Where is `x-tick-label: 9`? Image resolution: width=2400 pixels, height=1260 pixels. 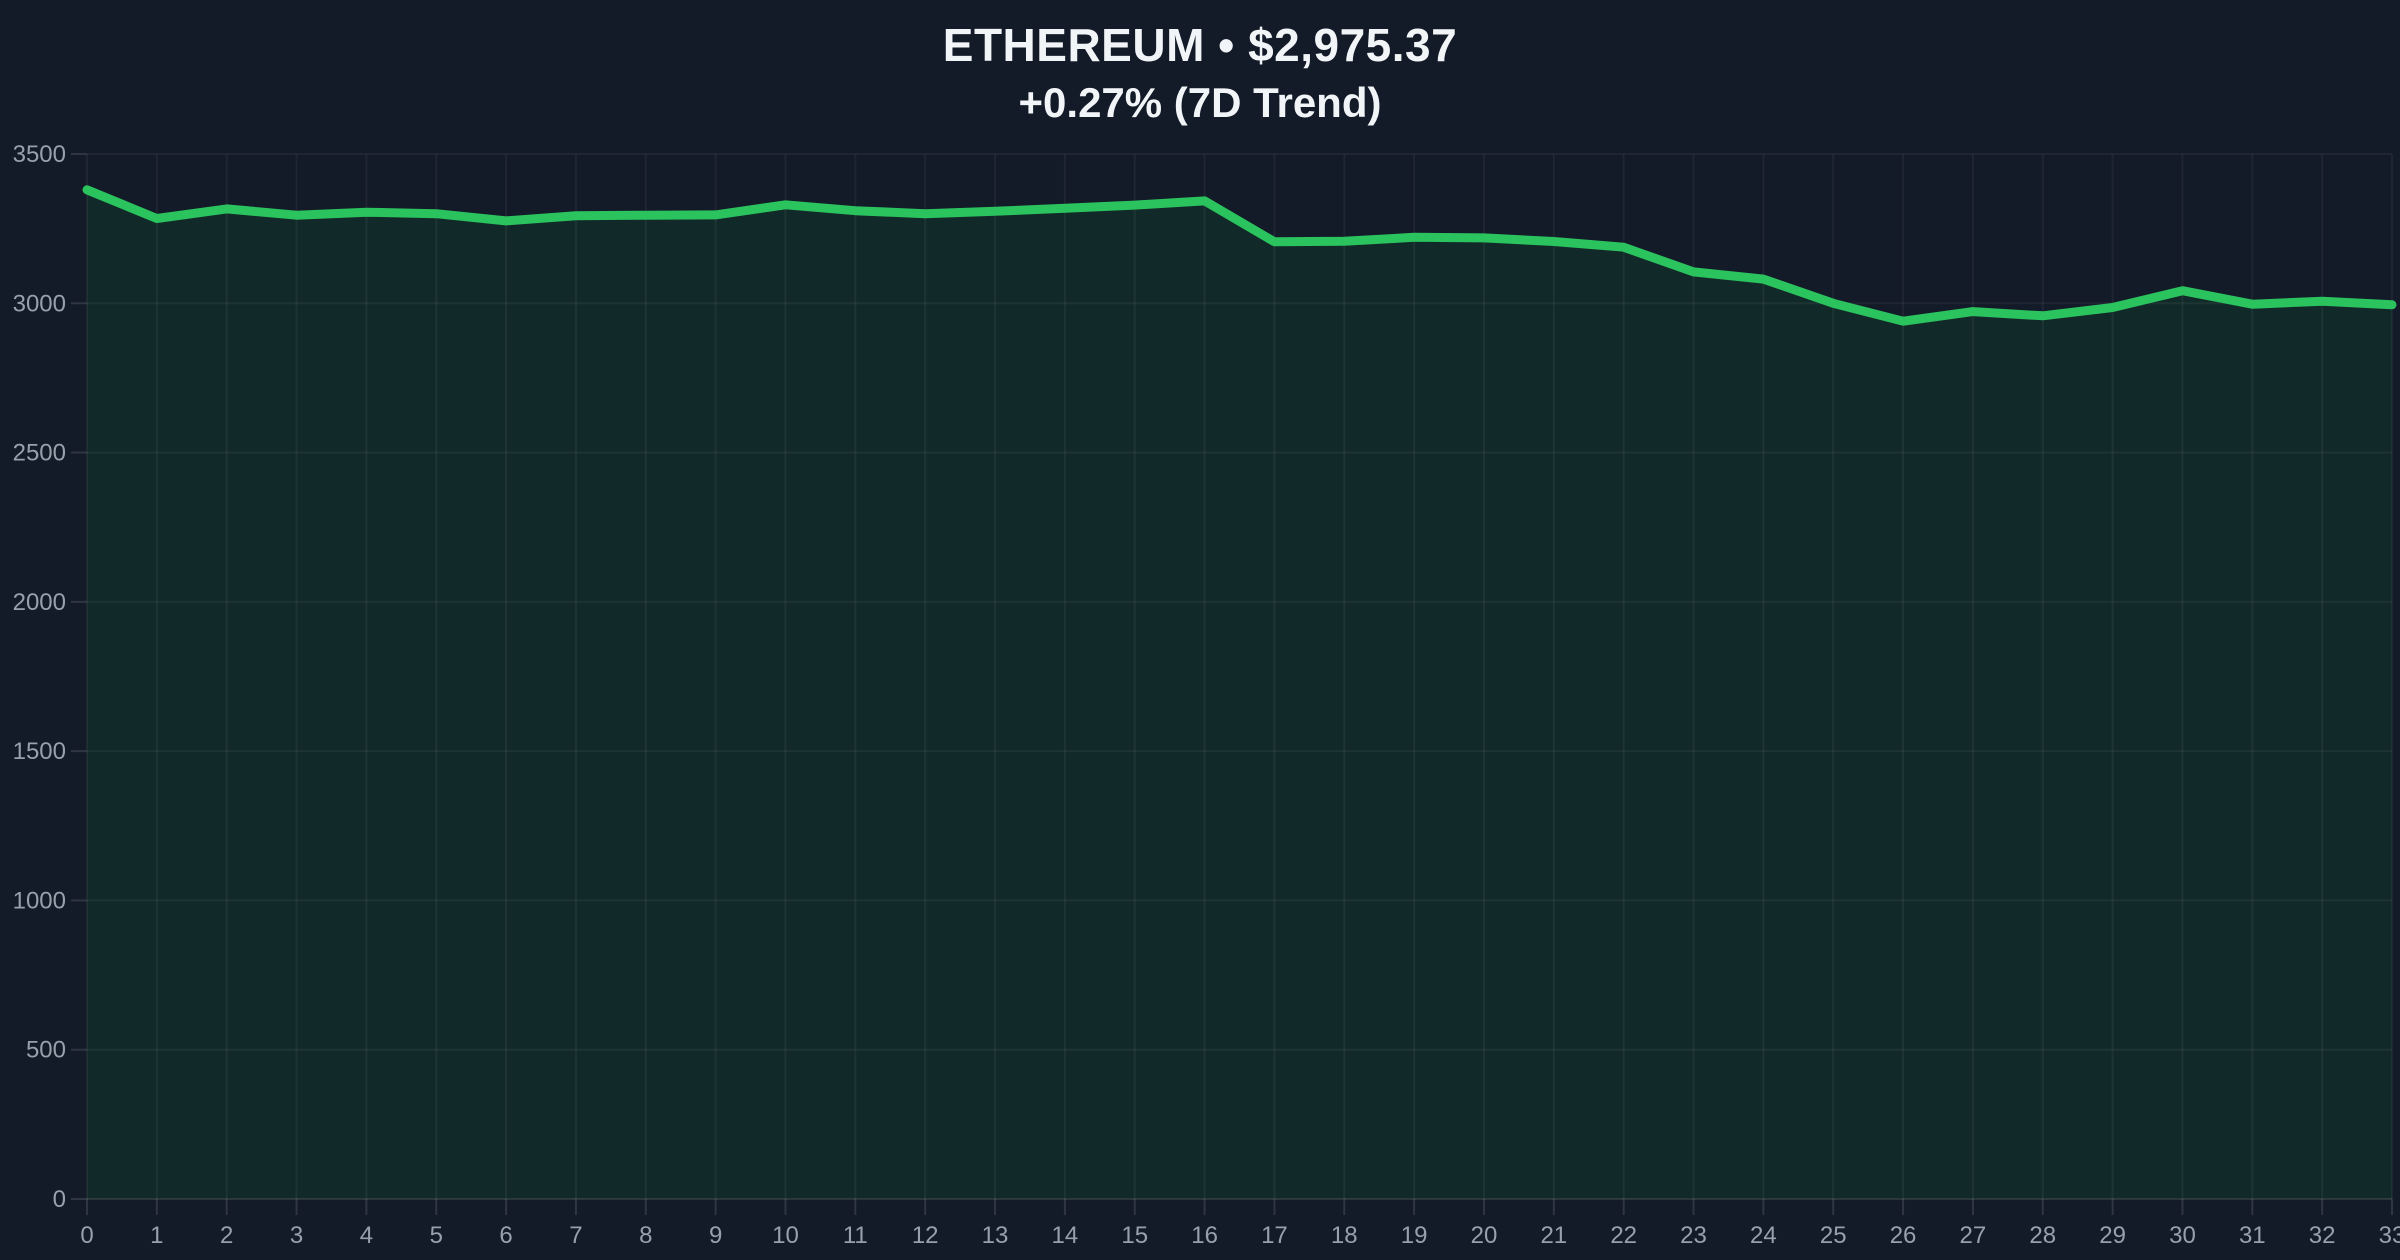 x-tick-label: 9 is located at coordinates (715, 1235).